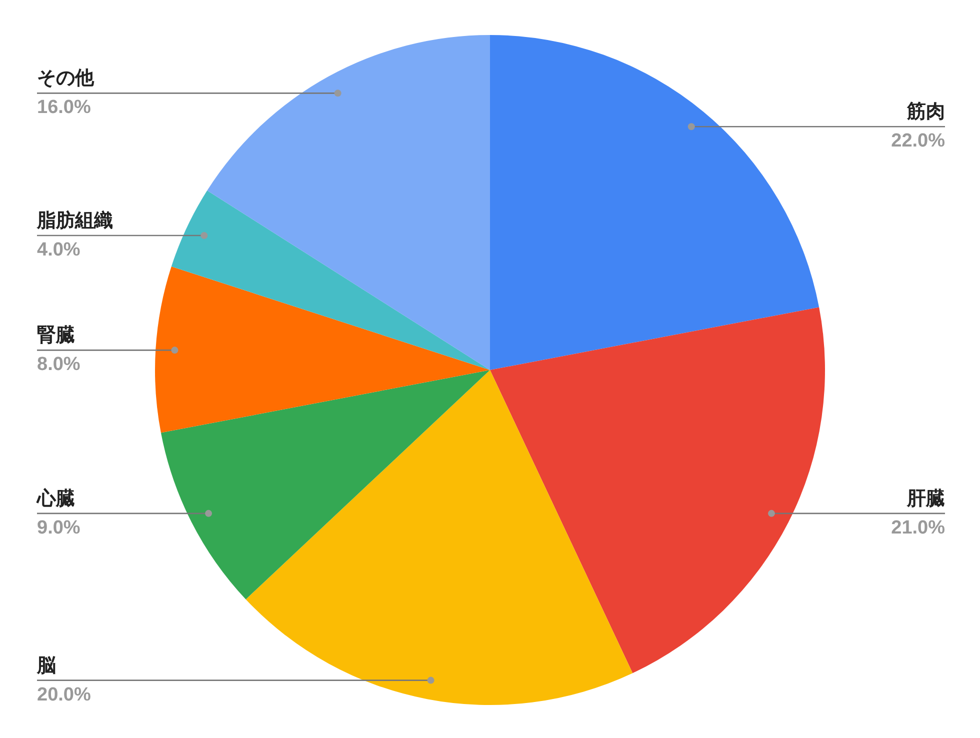  I want to click on data-label: 4.0%, so click(58, 249).